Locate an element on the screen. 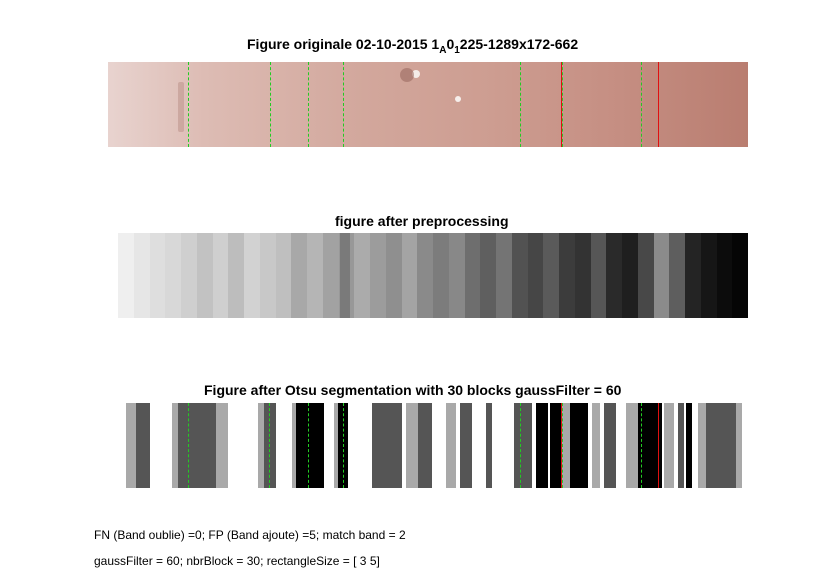  title-original-sub-1: 1 is located at coordinates (457, 50).